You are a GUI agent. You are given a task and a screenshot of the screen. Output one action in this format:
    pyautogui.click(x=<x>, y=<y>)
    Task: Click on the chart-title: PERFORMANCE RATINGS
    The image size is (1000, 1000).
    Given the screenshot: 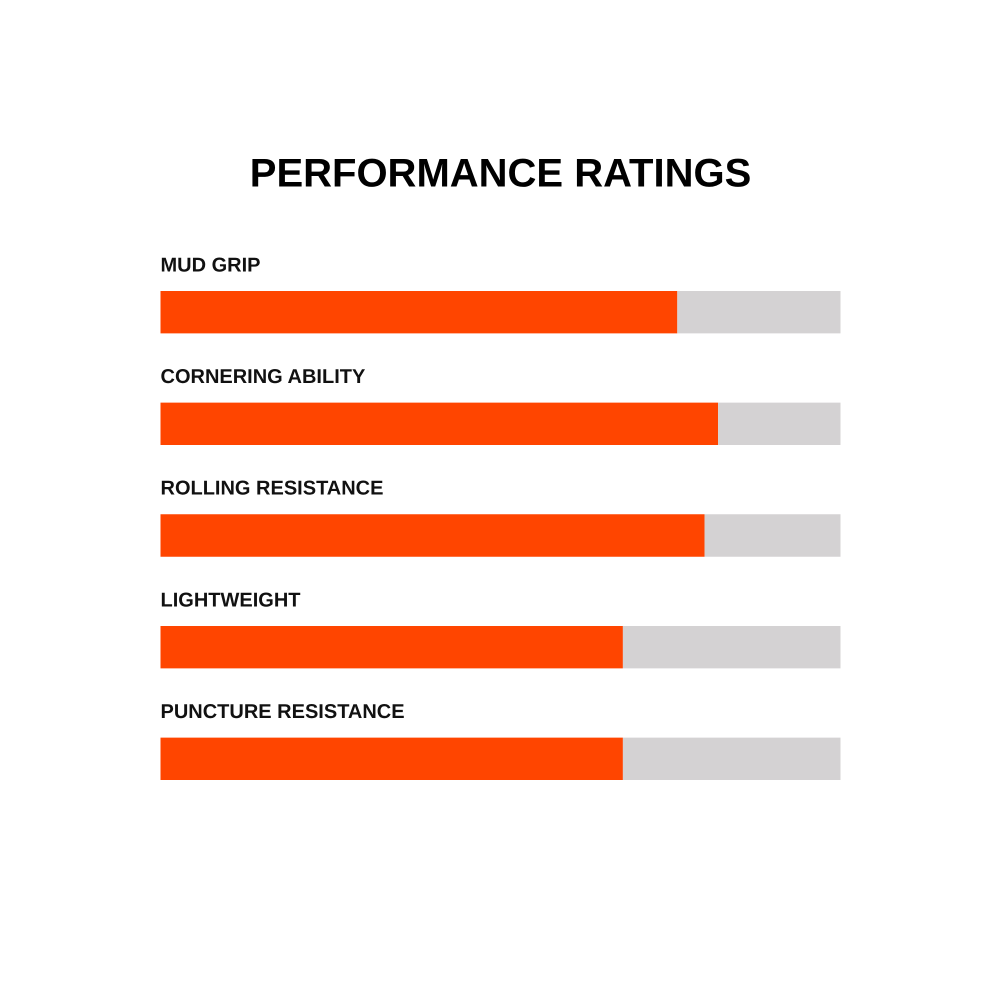 What is the action you would take?
    pyautogui.click(x=501, y=174)
    